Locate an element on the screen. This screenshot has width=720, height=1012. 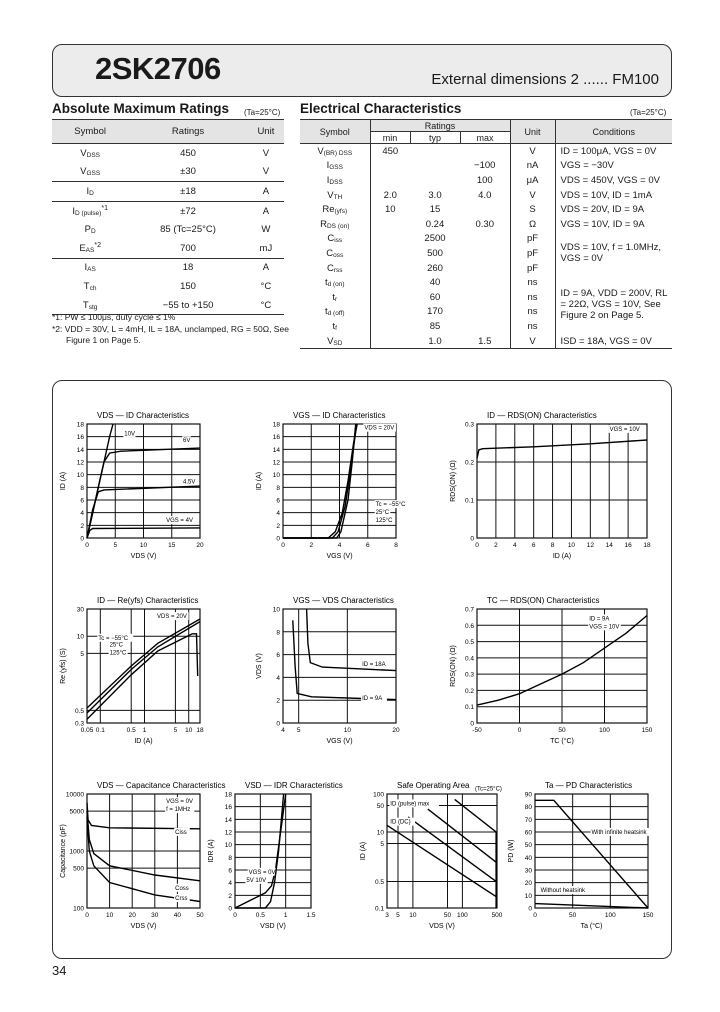
rating-cell: ±18 is located at coordinates (188, 191).